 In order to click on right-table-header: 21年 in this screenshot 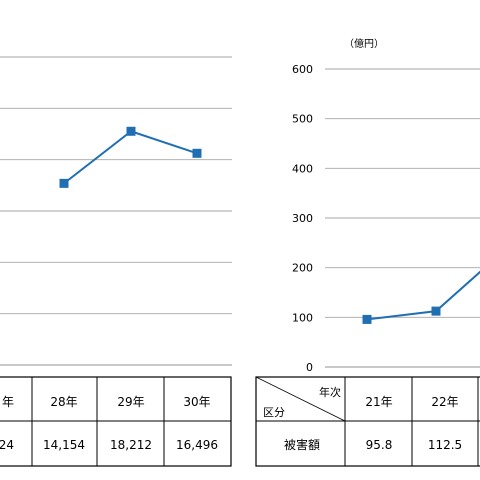, I will do `click(378, 402)`.